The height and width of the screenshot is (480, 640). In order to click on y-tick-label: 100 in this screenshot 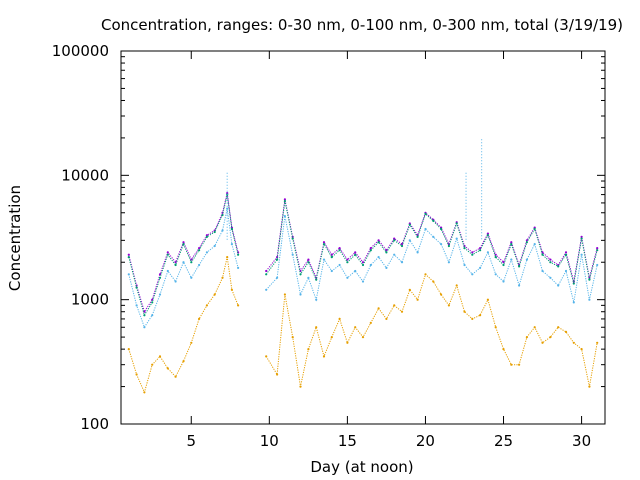, I will do `click(94, 424)`.